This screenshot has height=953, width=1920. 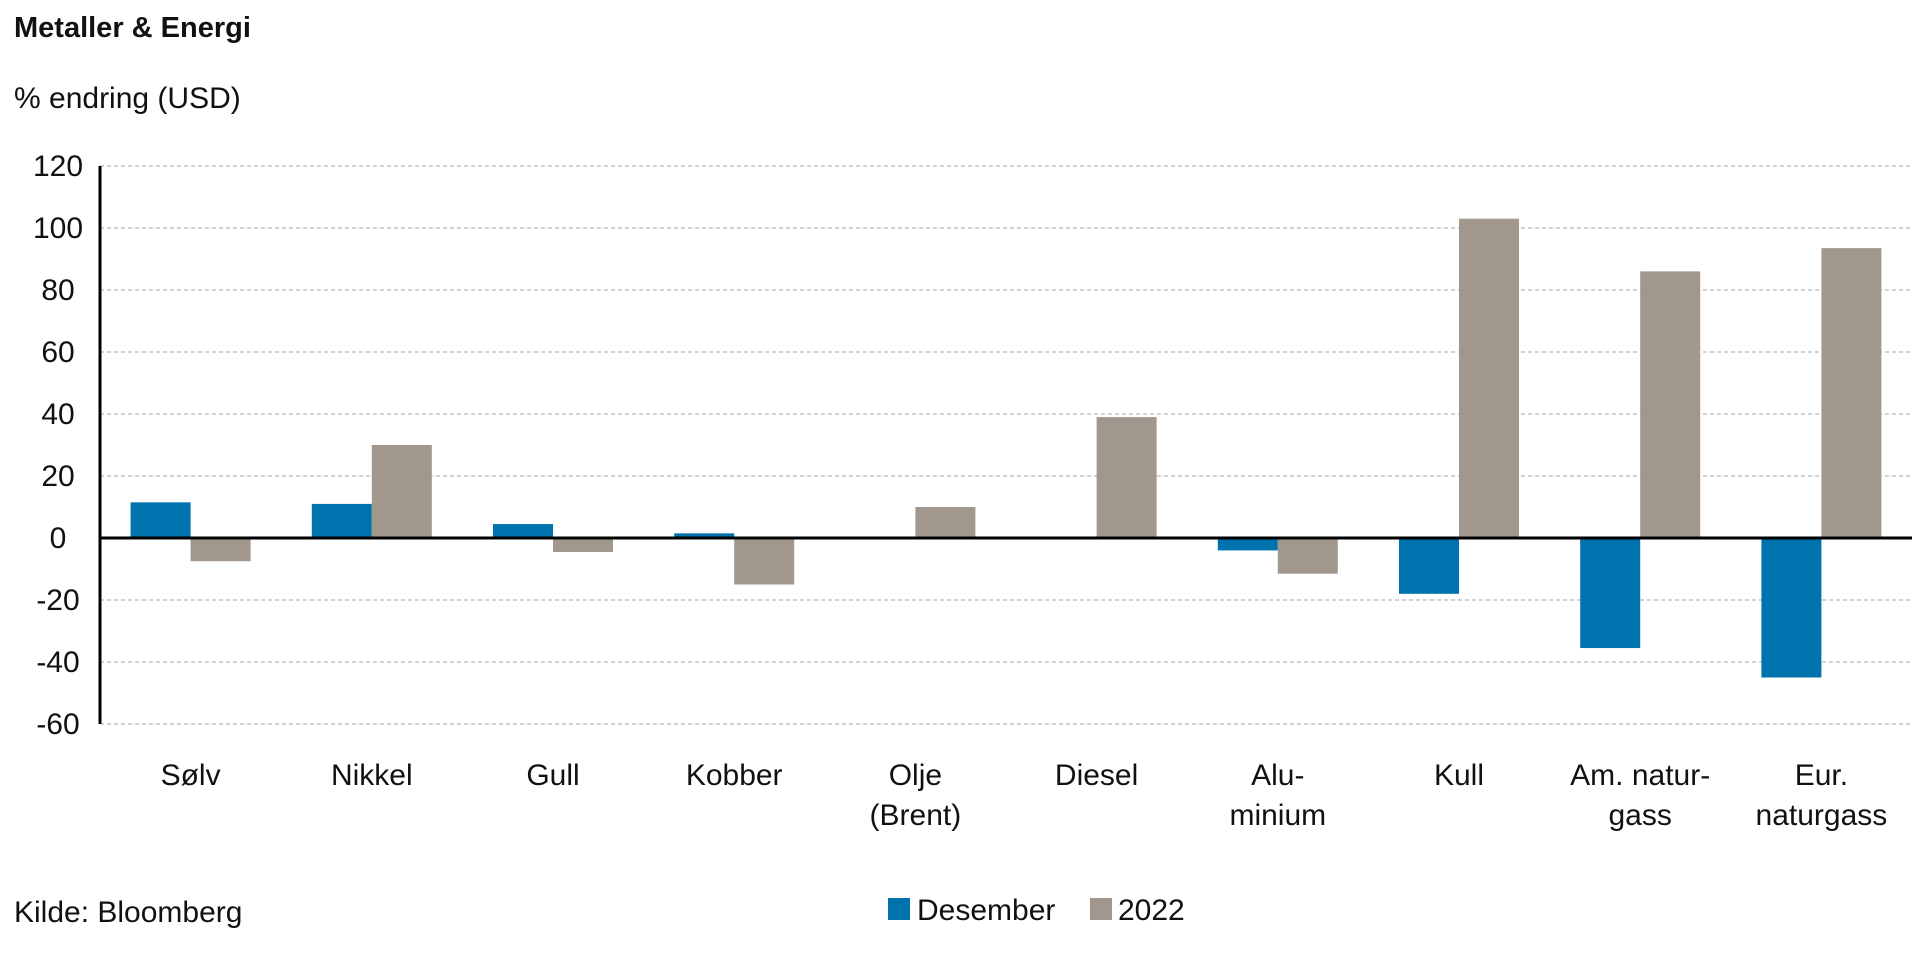 What do you see at coordinates (58, 538) in the screenshot?
I see `y-tick-label: 0` at bounding box center [58, 538].